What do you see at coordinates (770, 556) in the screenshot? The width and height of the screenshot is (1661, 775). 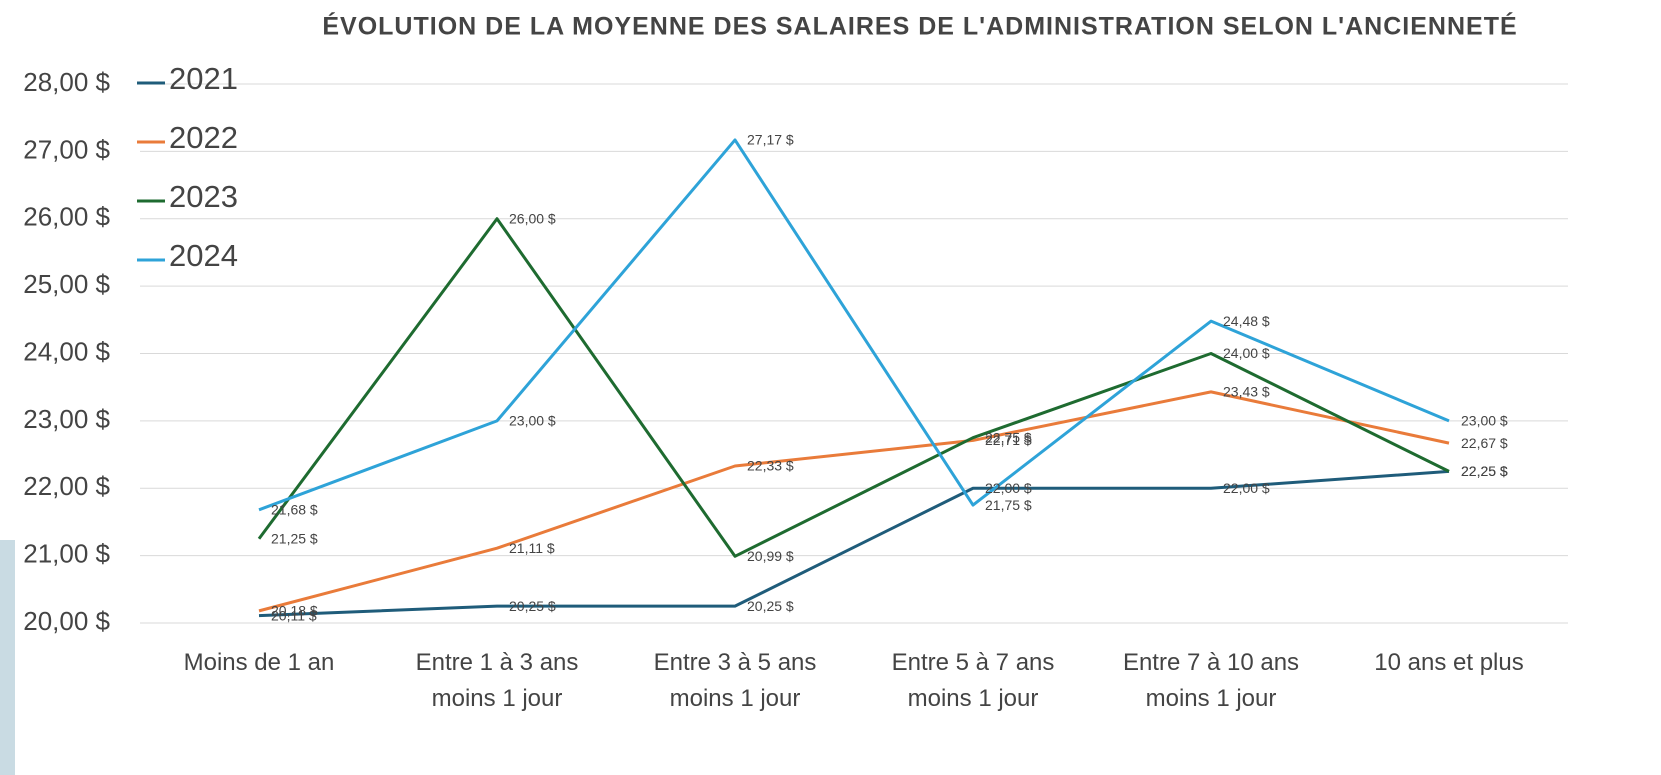 I see `data-label: 20,99 $` at bounding box center [770, 556].